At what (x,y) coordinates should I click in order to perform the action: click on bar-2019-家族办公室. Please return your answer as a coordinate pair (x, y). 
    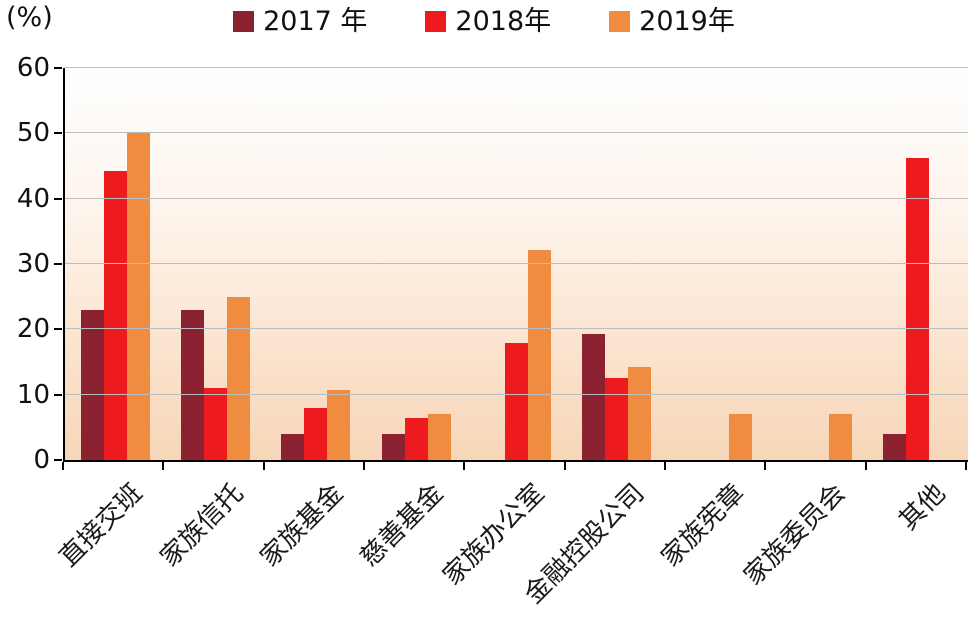
    Looking at the image, I should click on (539, 355).